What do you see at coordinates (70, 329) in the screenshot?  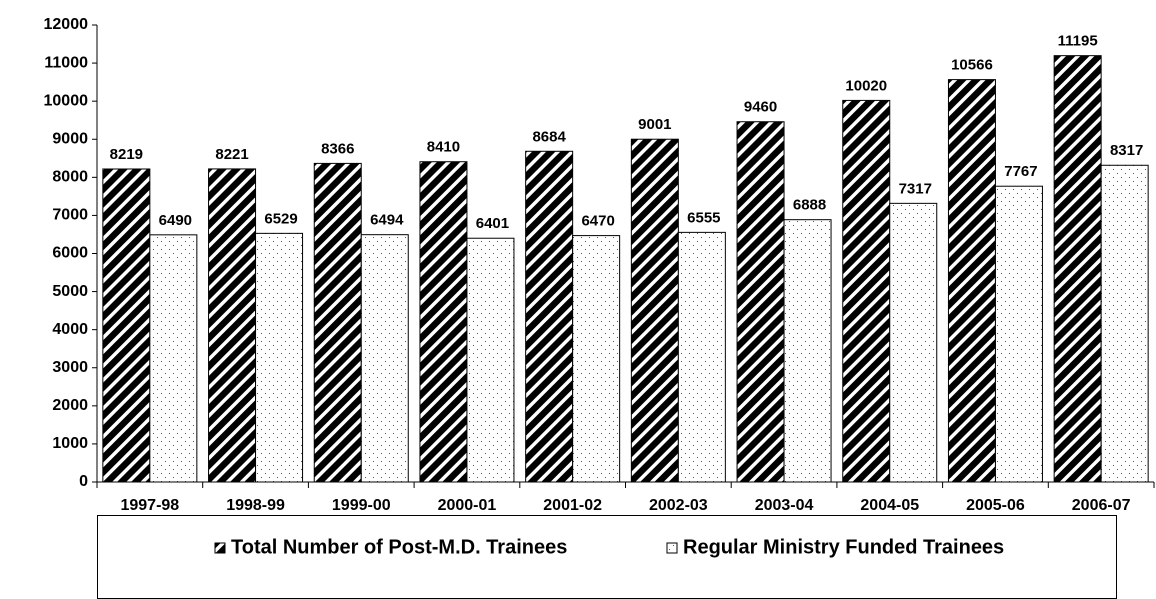 I see `y-tick-label: 4000` at bounding box center [70, 329].